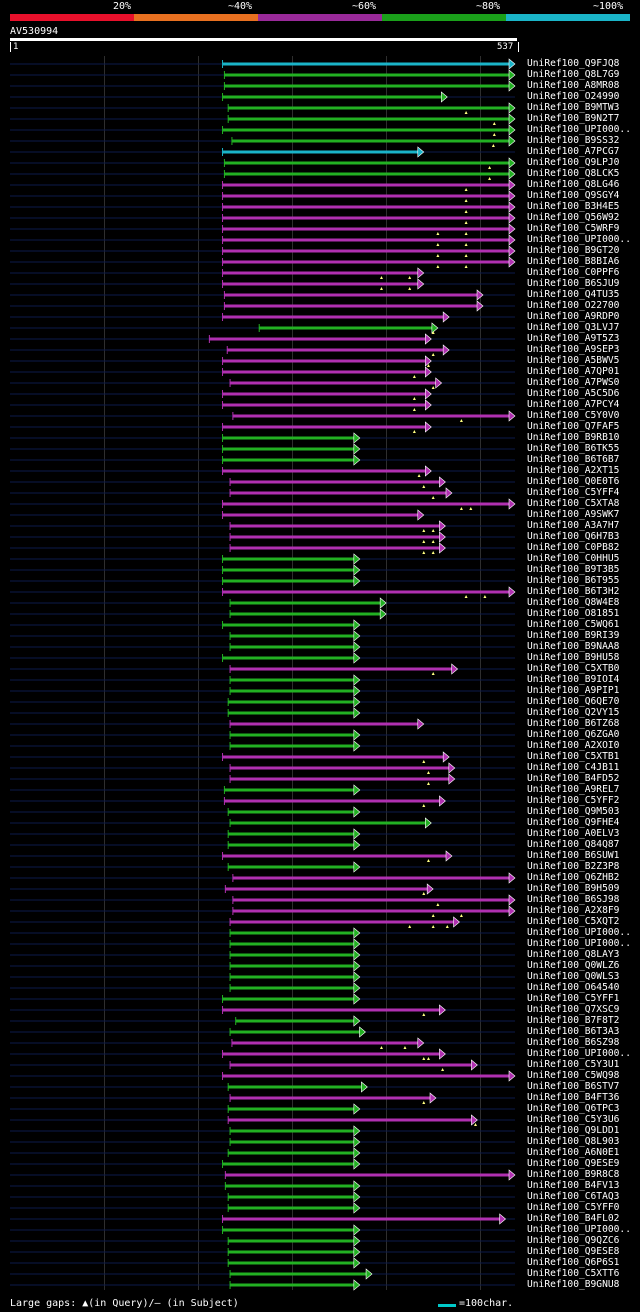 The image size is (640, 1312). I want to click on hit-label: UniRef100_Q6ZGA0, so click(573, 734).